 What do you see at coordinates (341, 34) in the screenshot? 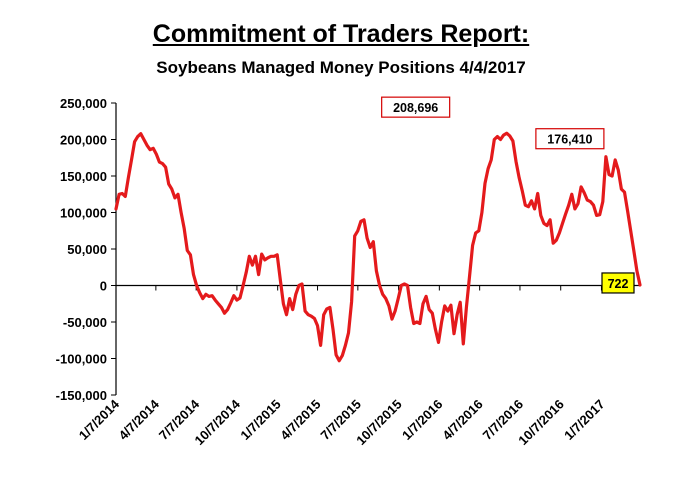
I see `chart-title: Commitment of Traders Report:` at bounding box center [341, 34].